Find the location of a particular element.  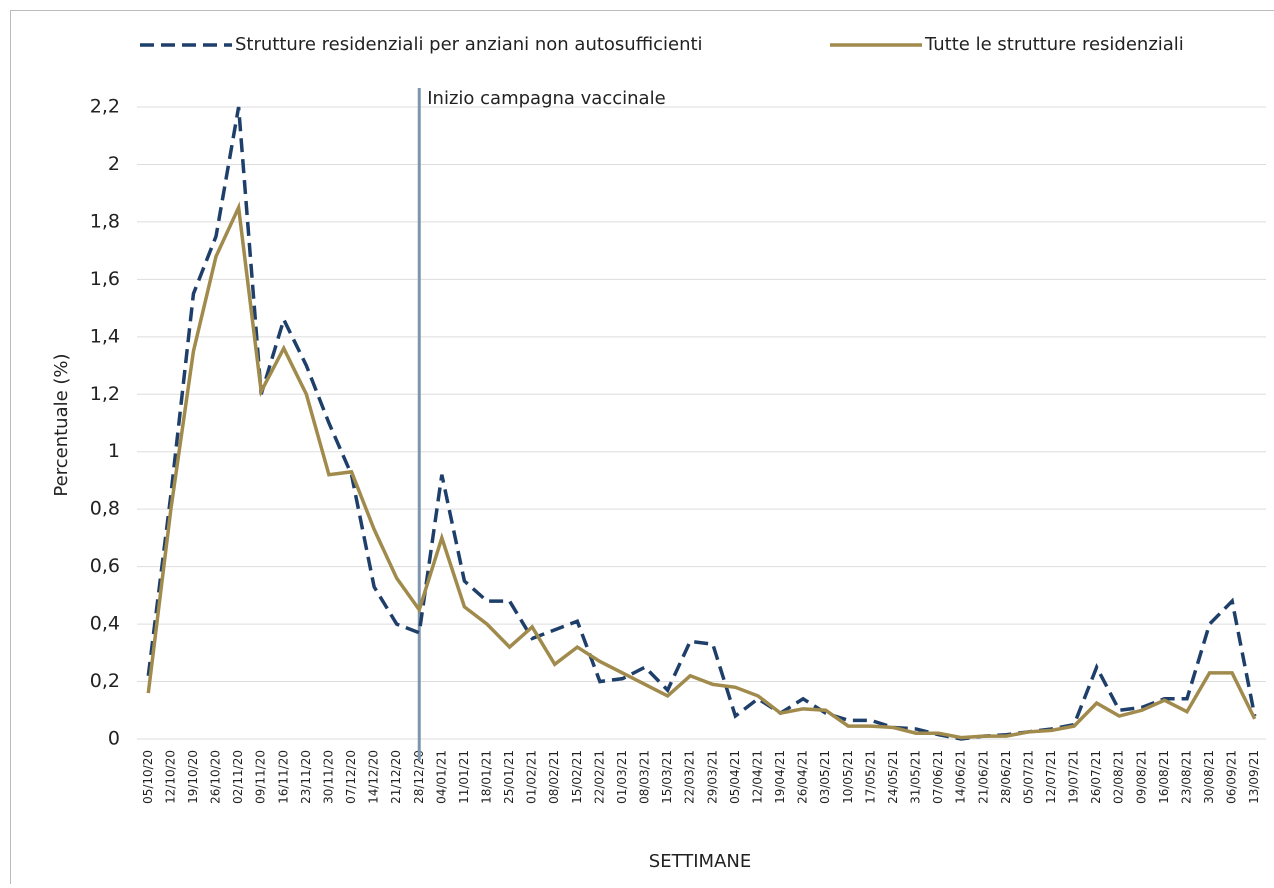

x-tick-label: 17/05/21 is located at coordinates (870, 777).